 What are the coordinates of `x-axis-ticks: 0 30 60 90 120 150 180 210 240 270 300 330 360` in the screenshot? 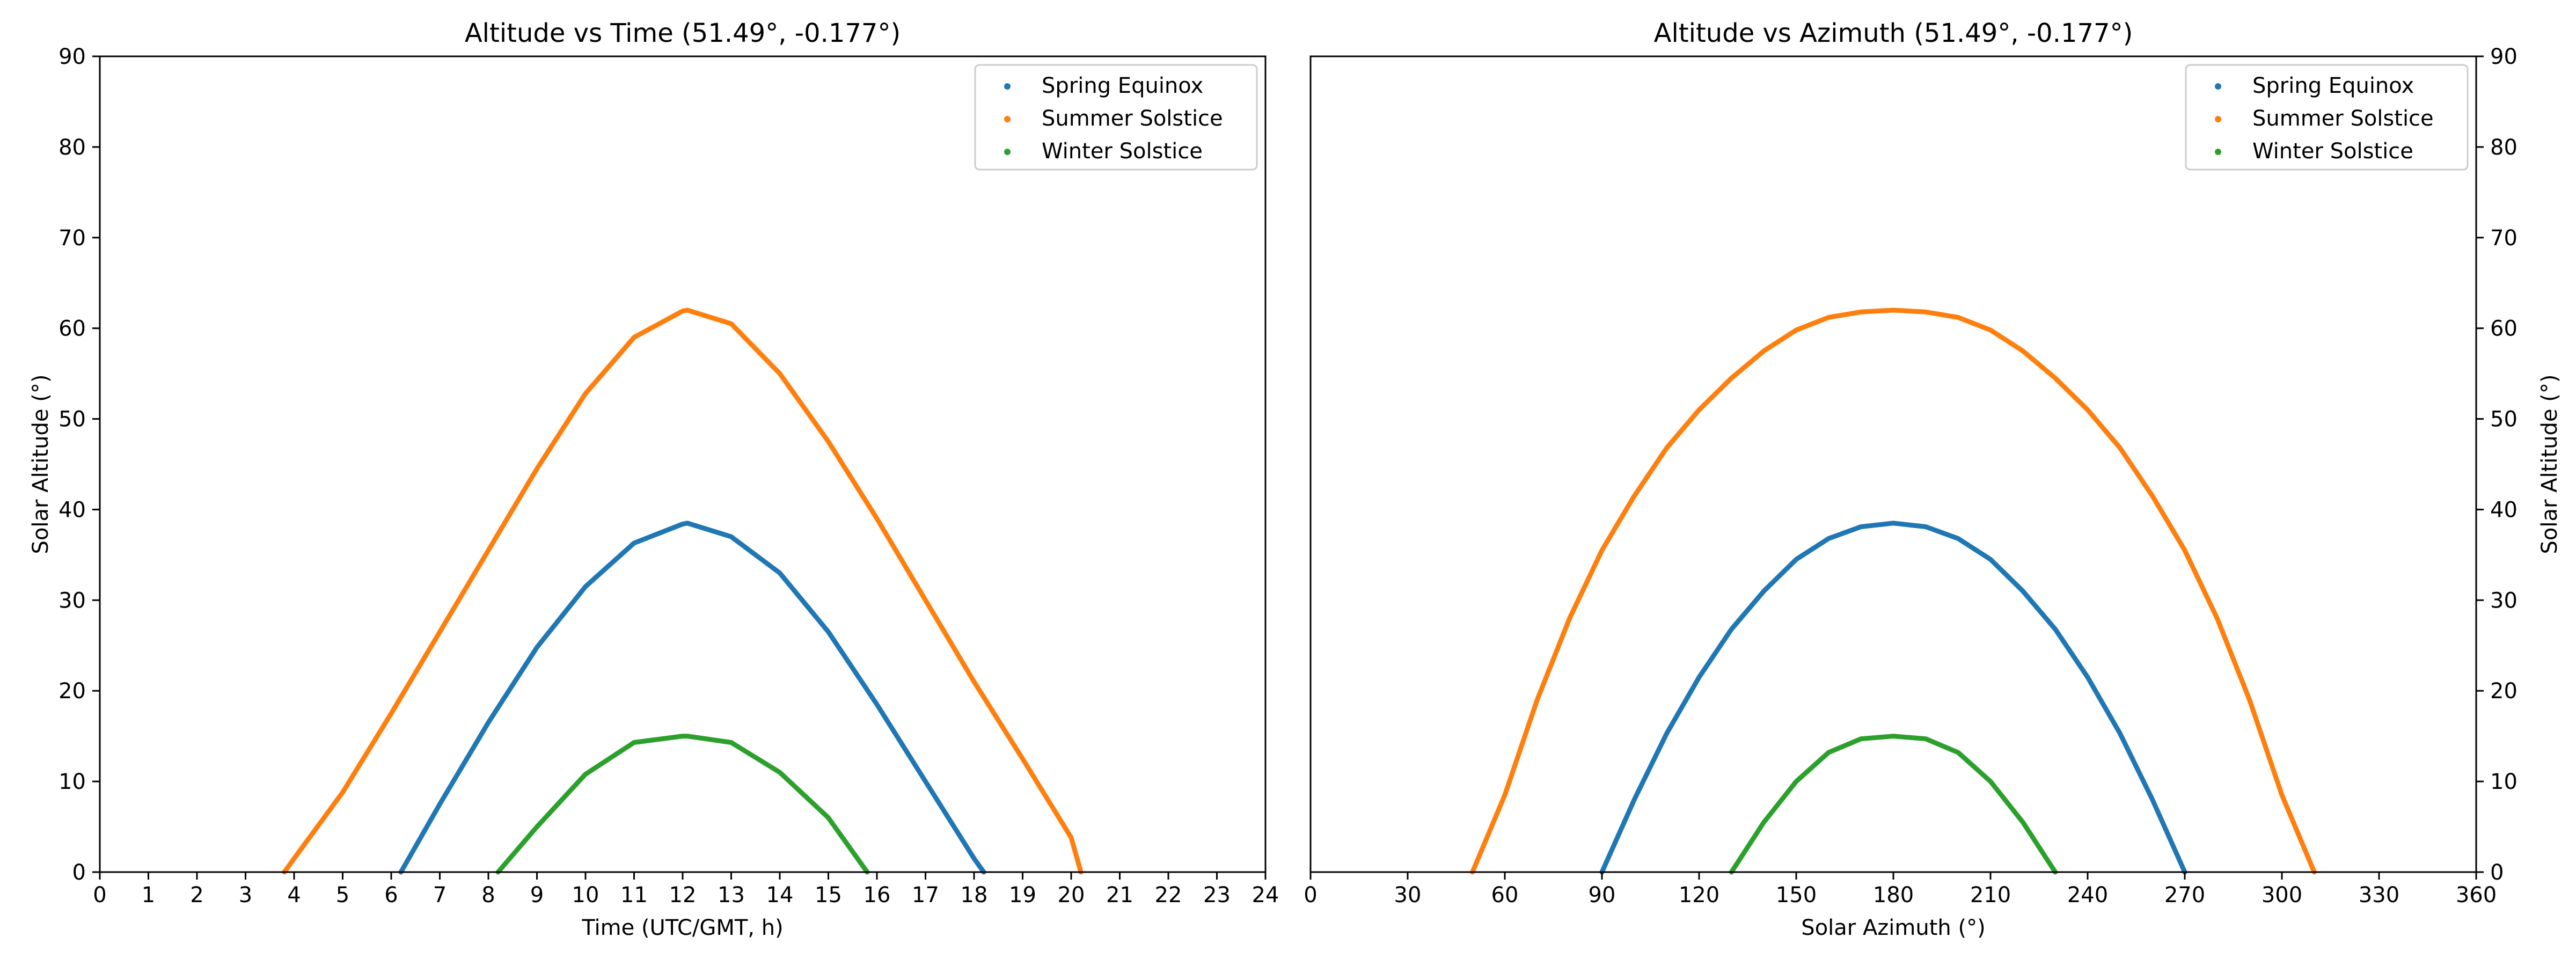 It's located at (1900, 890).